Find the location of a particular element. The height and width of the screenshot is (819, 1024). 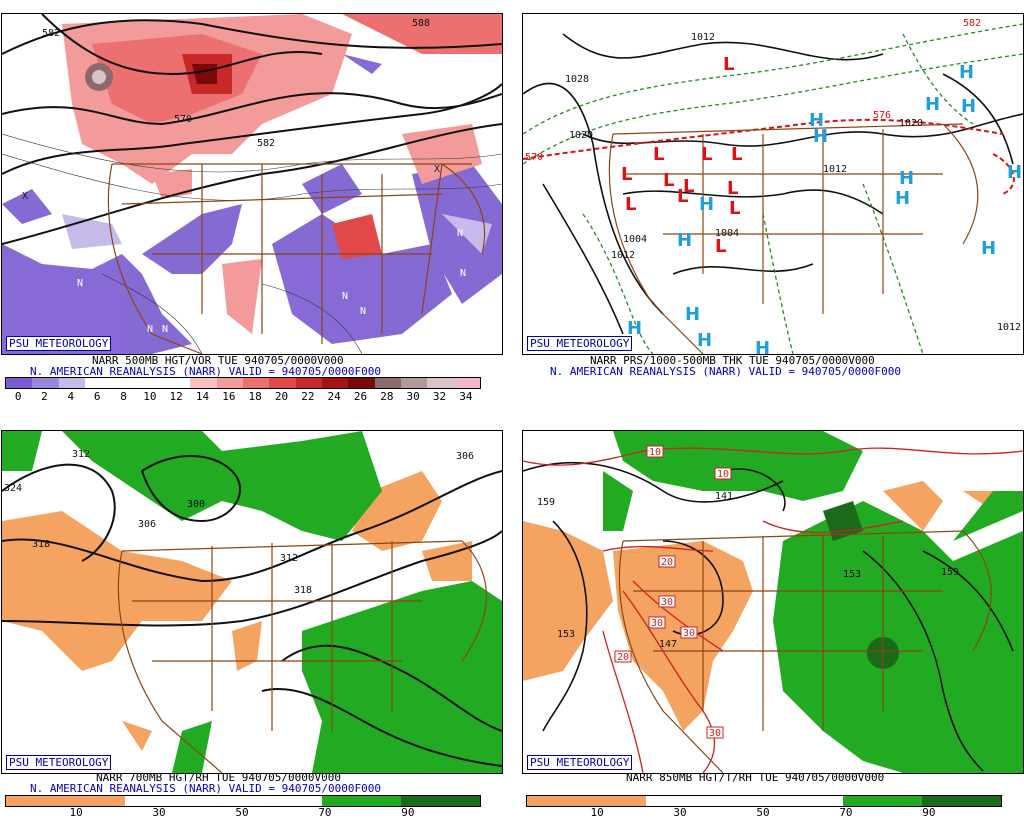

height-label: 324 is located at coordinates (13, 488).